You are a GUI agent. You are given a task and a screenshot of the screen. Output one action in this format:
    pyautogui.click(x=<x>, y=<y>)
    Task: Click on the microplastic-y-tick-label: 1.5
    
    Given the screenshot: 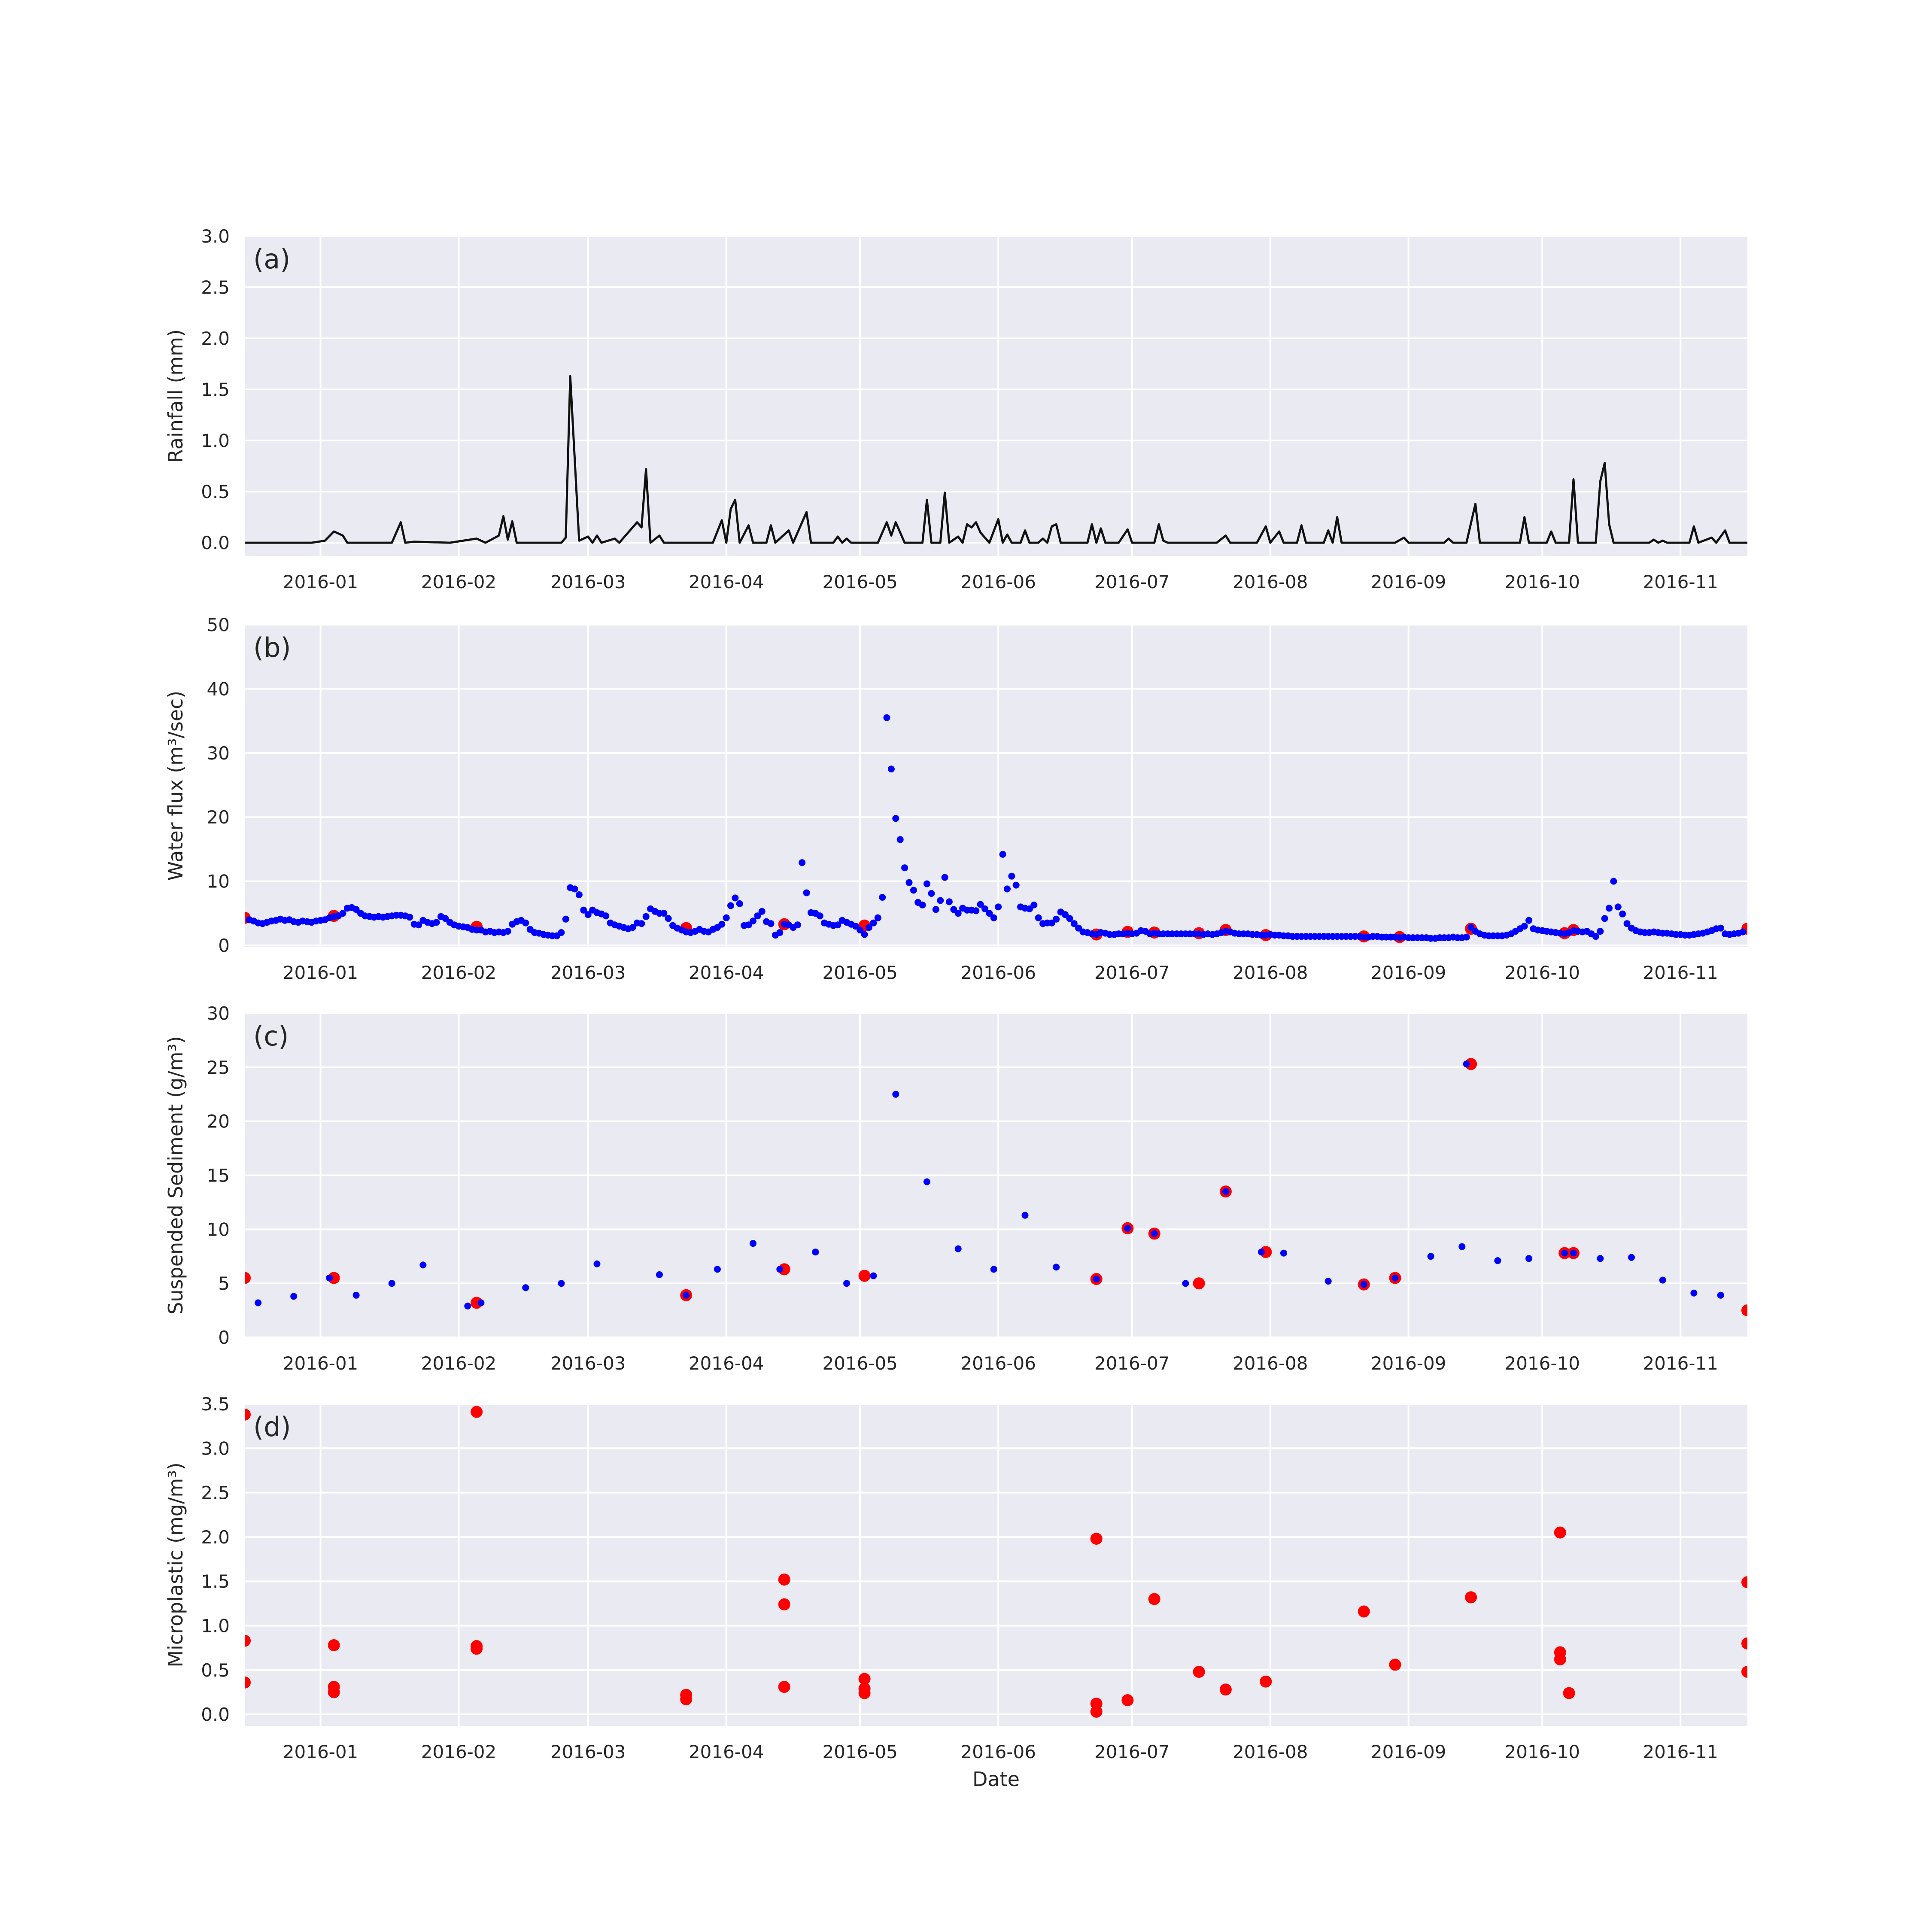 What is the action you would take?
    pyautogui.click(x=215, y=1581)
    